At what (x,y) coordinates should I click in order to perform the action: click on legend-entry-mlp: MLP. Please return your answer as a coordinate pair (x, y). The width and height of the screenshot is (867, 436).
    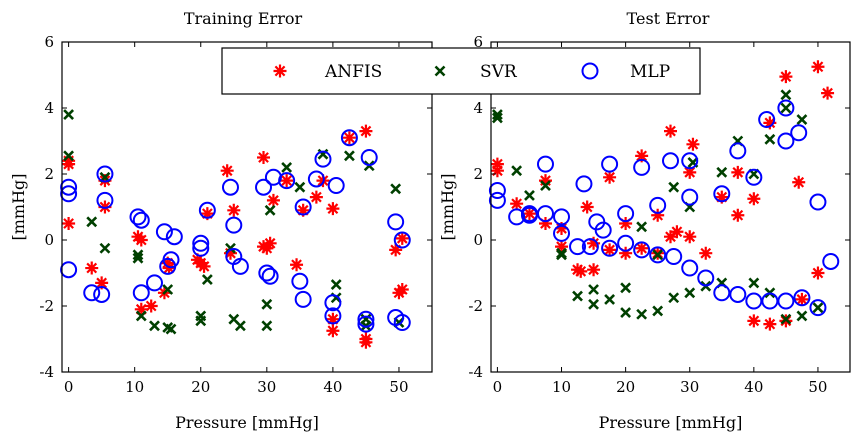
    Looking at the image, I should click on (625, 72).